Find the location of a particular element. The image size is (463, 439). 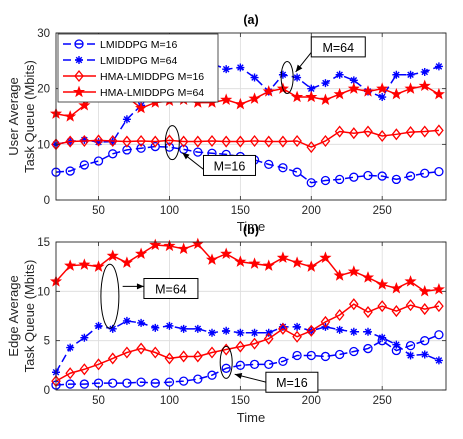

y-tick-label: 10 is located at coordinates (43, 292).